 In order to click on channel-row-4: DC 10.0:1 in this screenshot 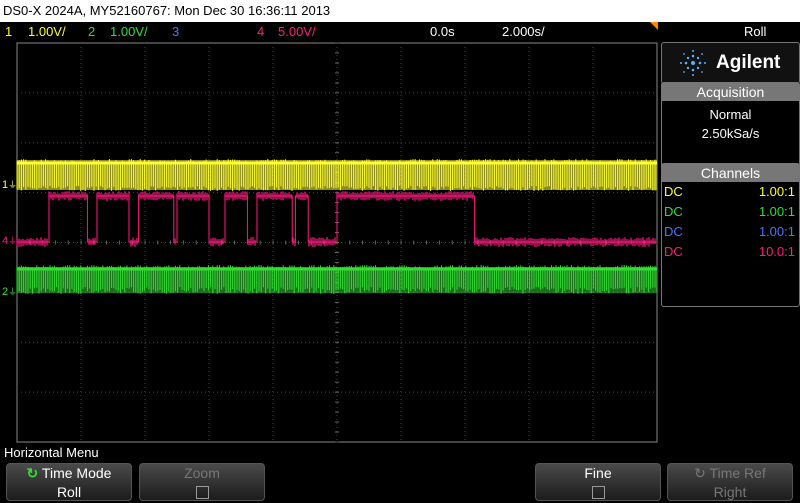, I will do `click(730, 252)`.